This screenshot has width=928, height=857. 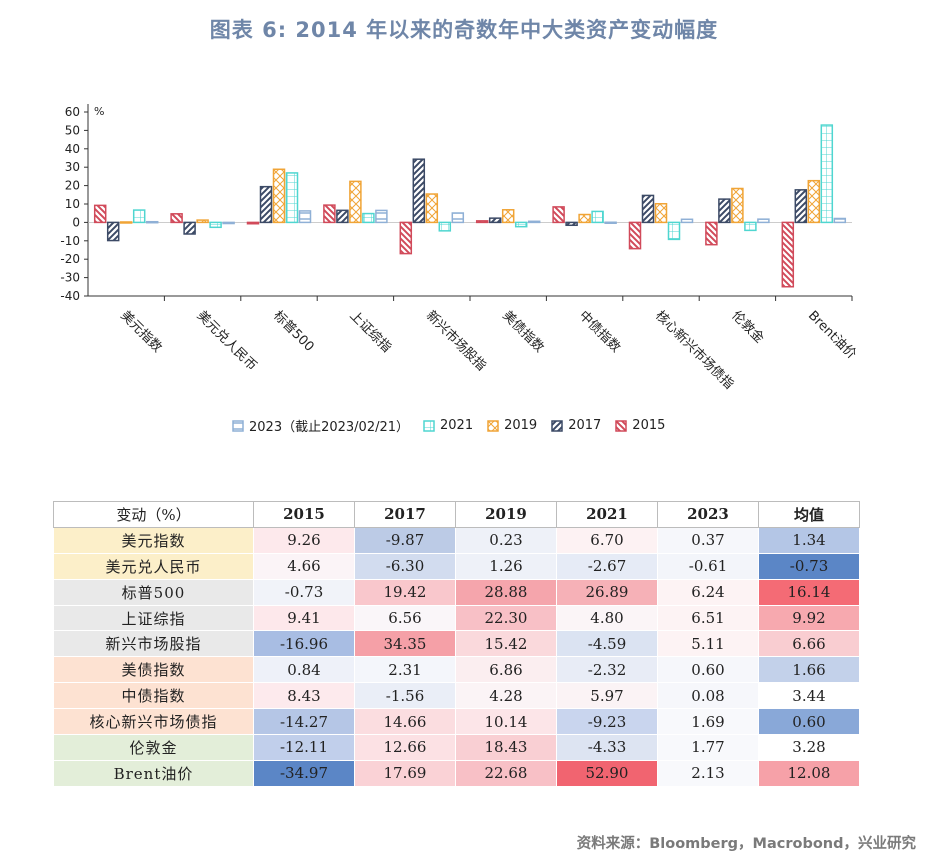 I want to click on row-label: 中债指数, so click(x=153, y=696).